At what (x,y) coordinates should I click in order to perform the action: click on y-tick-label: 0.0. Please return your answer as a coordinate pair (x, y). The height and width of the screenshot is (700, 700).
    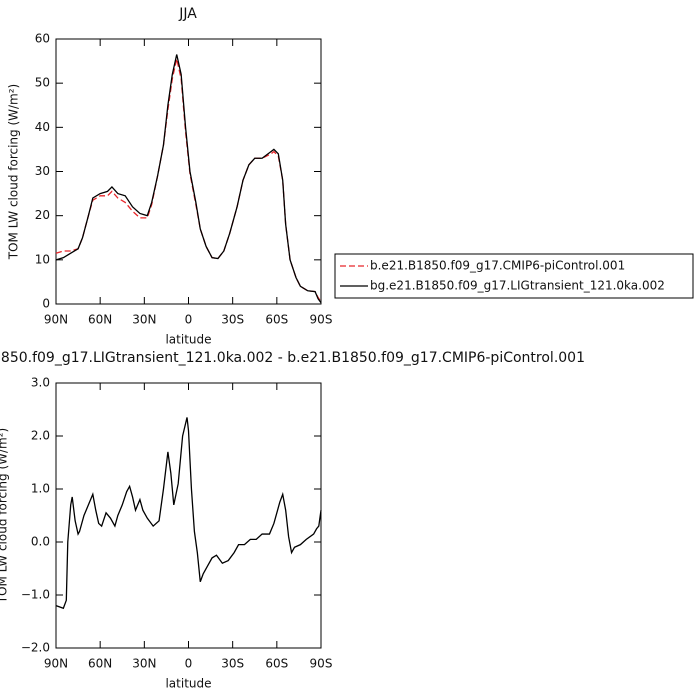
    Looking at the image, I should click on (40, 542).